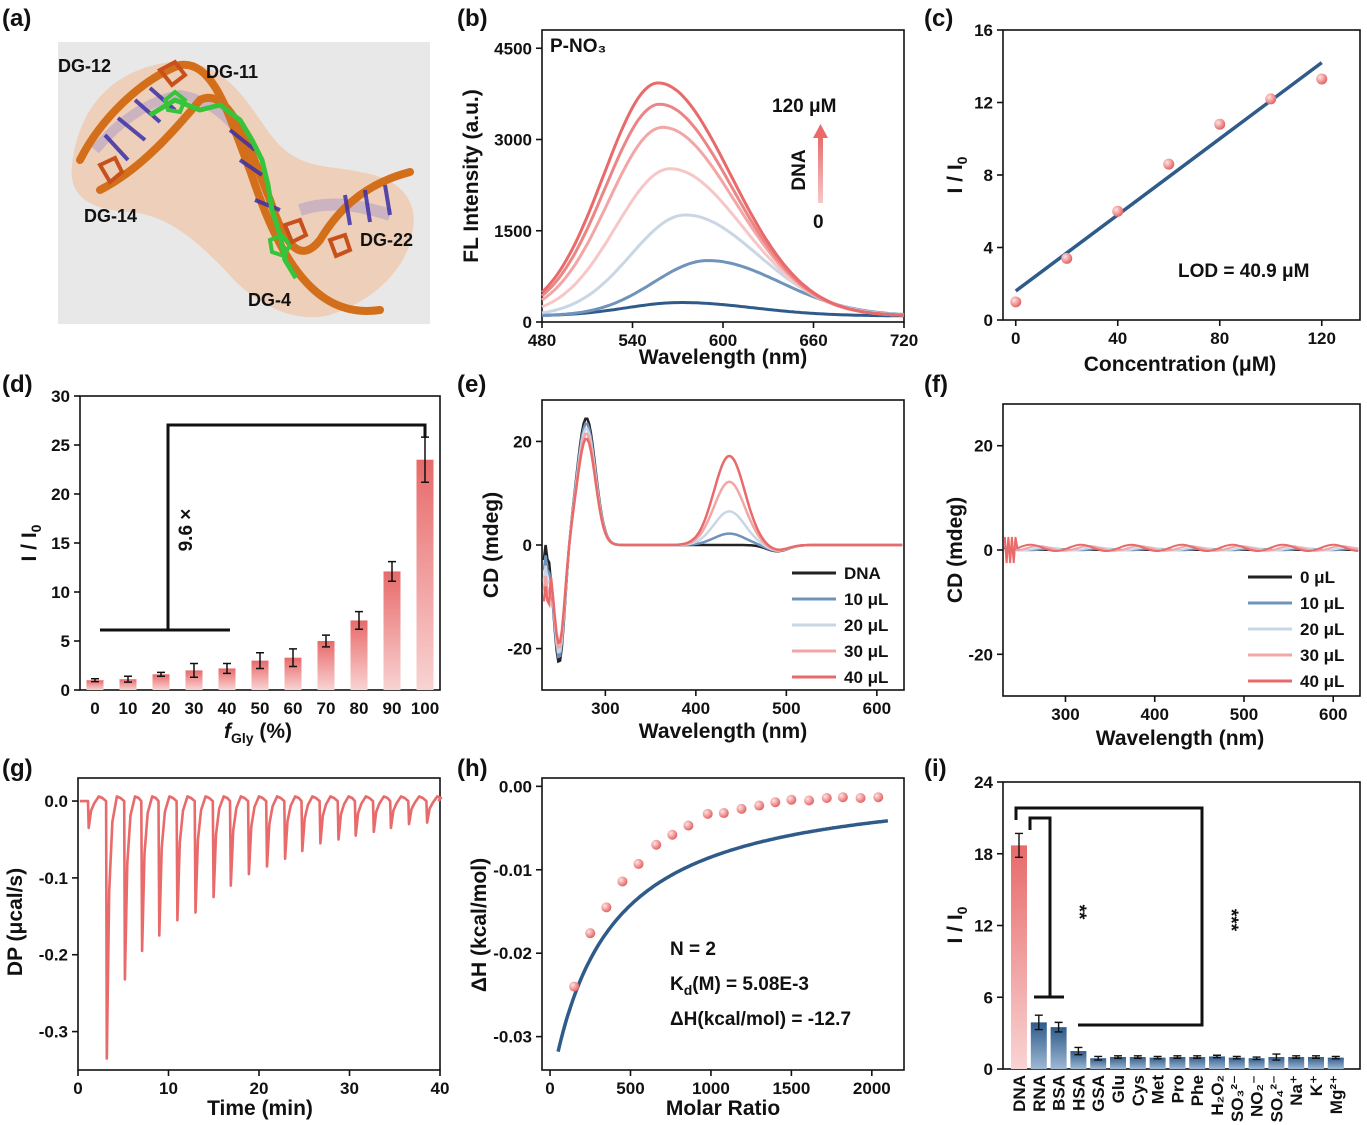 Image resolution: width=1367 pixels, height=1125 pixels. I want to click on panel-d-ytick-label: 15, so click(60, 543).